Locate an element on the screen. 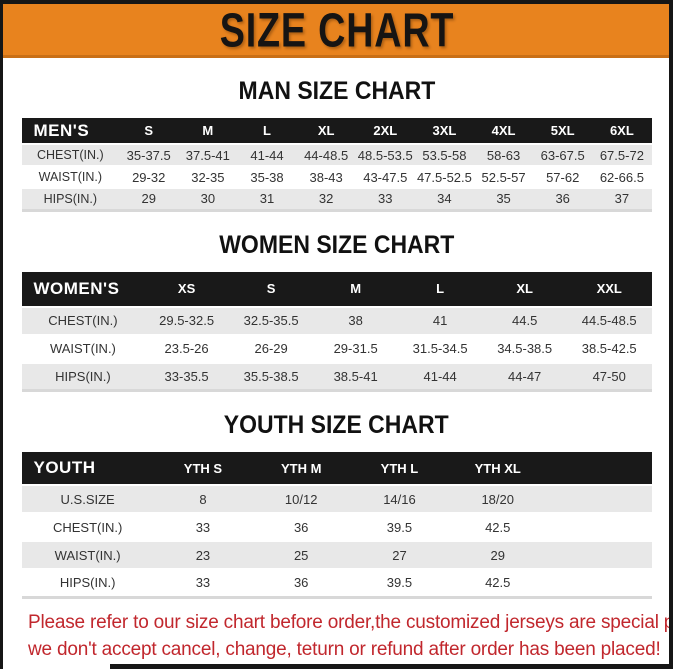  page-title: SIZE CHART is located at coordinates (336, 29).